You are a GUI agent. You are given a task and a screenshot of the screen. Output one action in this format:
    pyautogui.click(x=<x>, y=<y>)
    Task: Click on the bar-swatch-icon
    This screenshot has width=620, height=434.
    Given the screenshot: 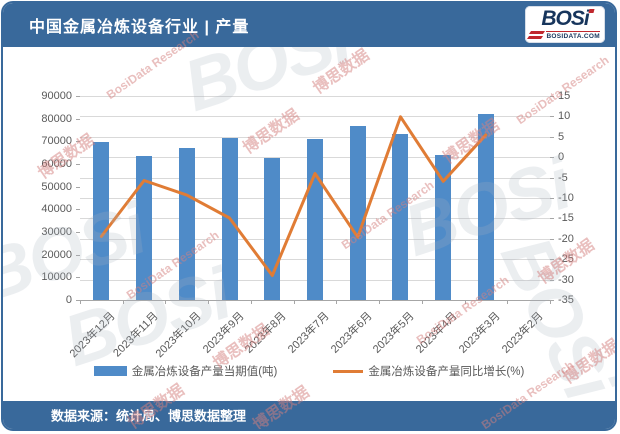 What is the action you would take?
    pyautogui.click(x=110, y=371)
    